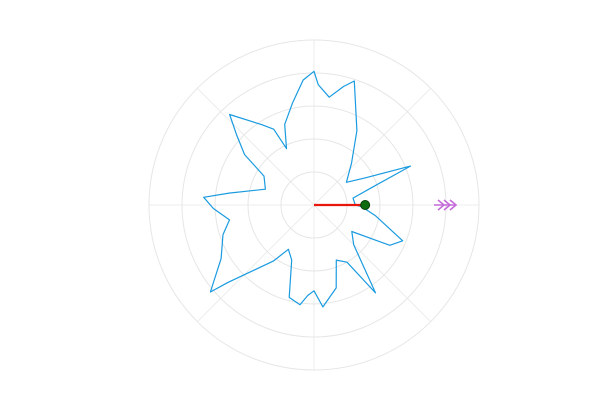 The height and width of the screenshot is (400, 600). What do you see at coordinates (365, 205) in the screenshot?
I see `endpoint-marker` at bounding box center [365, 205].